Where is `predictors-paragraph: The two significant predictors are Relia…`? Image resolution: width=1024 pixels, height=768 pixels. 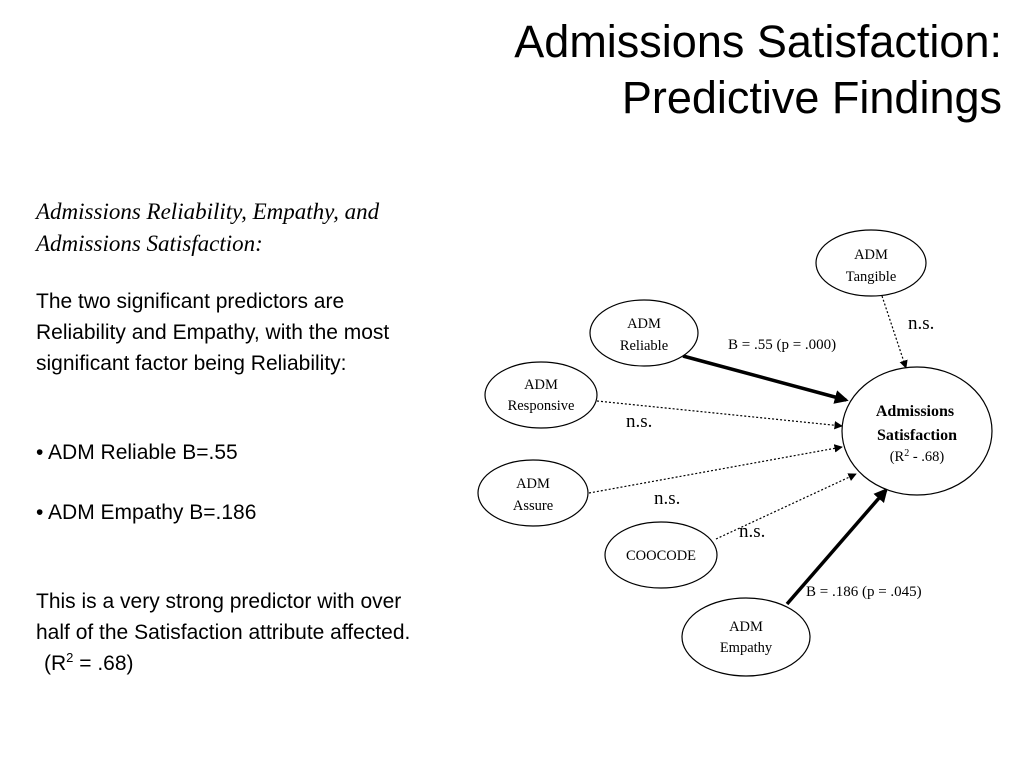 predictors-paragraph: The two significant predictors are Relia… is located at coordinates (271, 332).